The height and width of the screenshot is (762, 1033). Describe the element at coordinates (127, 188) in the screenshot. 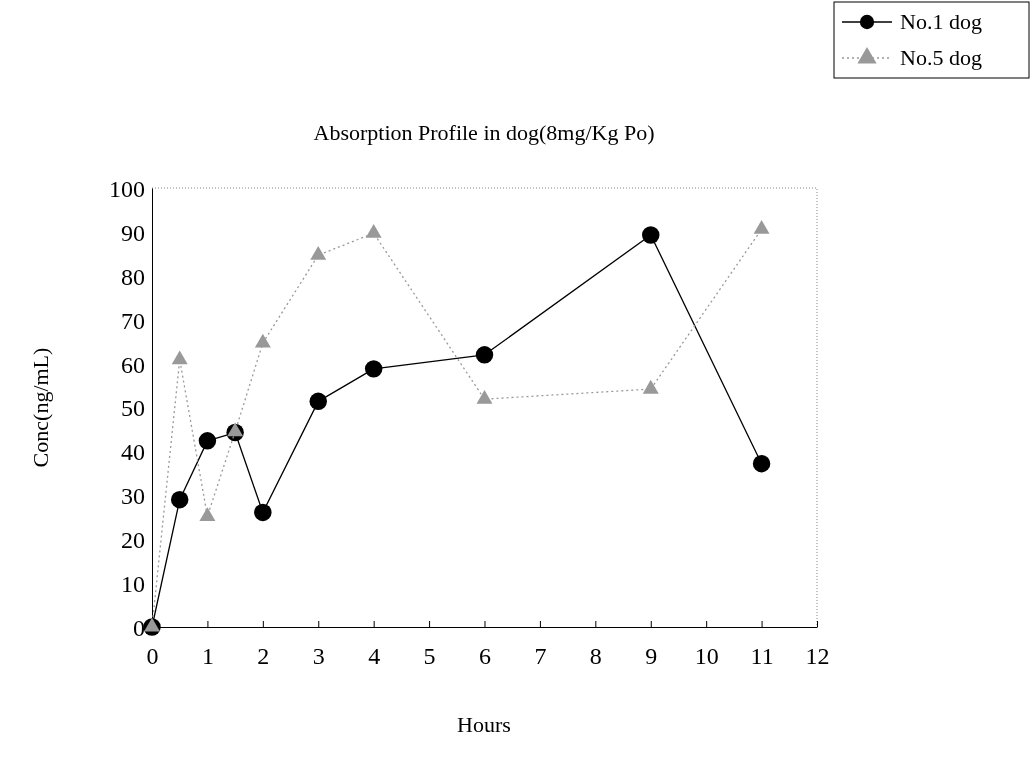

I see `y-tick-label: 100` at that location.